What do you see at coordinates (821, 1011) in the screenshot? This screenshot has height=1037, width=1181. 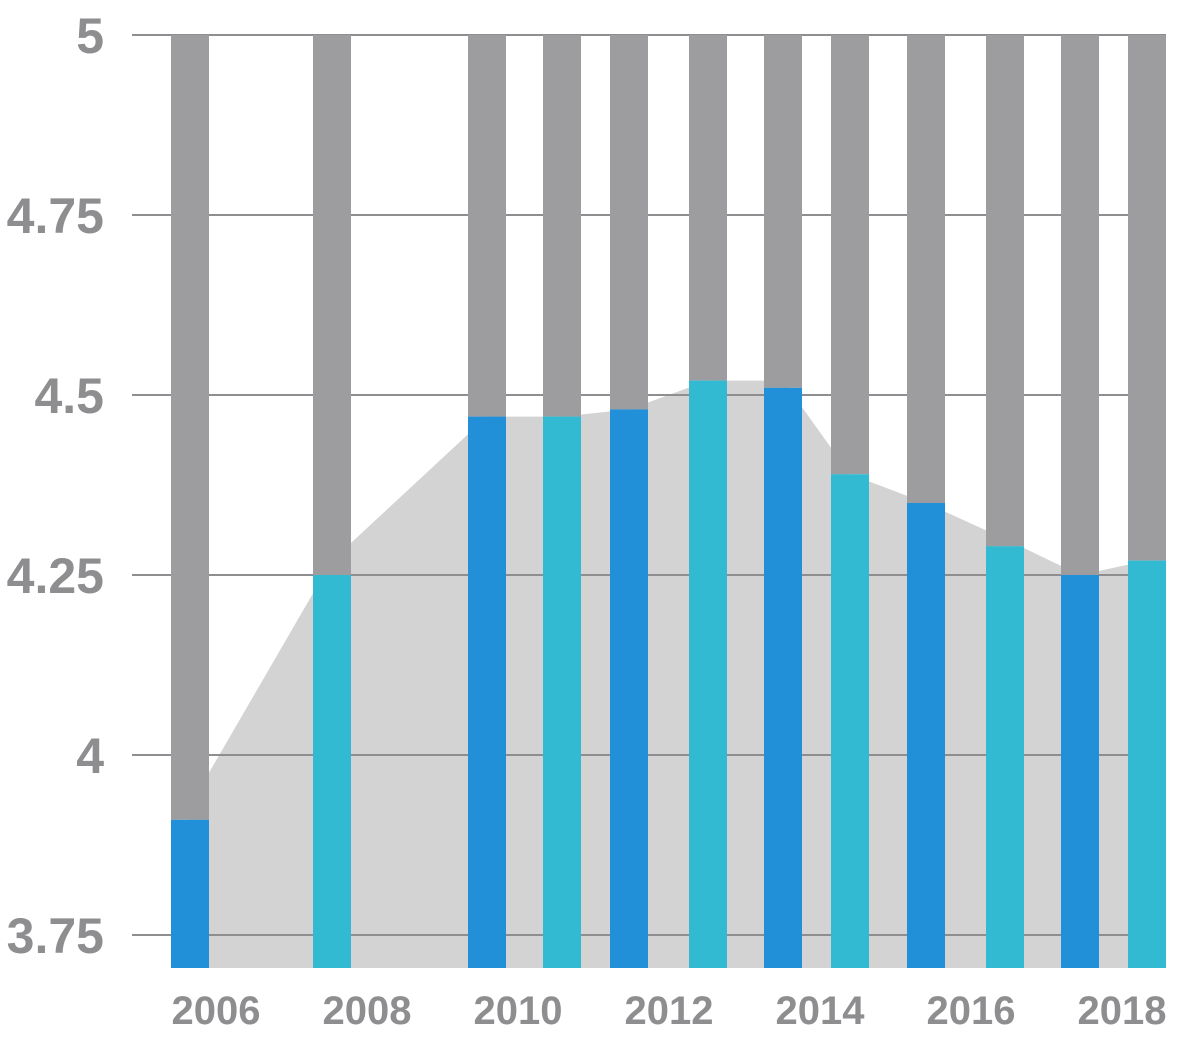 I see `x-tick-label: 2014` at bounding box center [821, 1011].